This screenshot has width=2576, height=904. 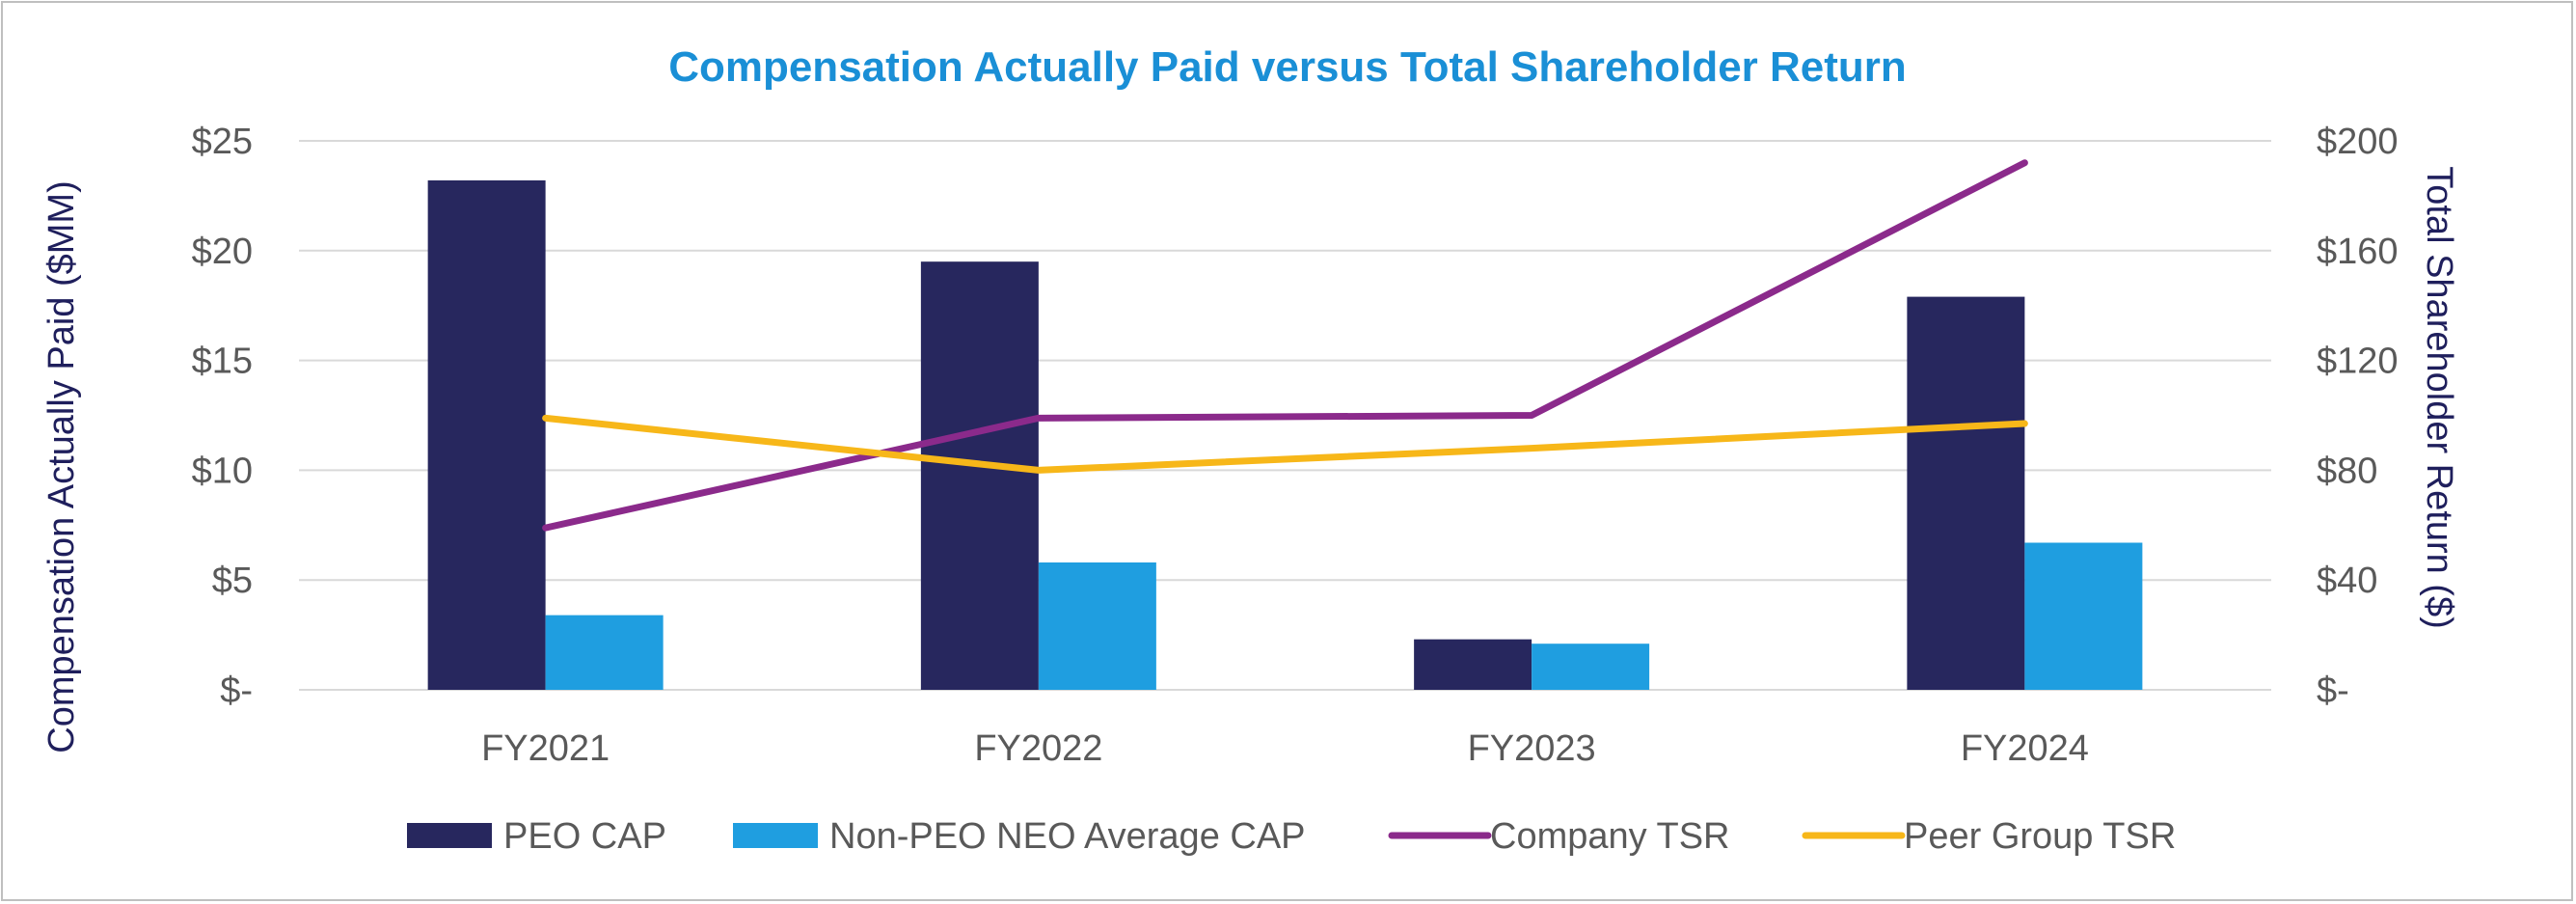 What do you see at coordinates (2083, 616) in the screenshot?
I see `bar-non-peo-neo-average-cap-fy2024` at bounding box center [2083, 616].